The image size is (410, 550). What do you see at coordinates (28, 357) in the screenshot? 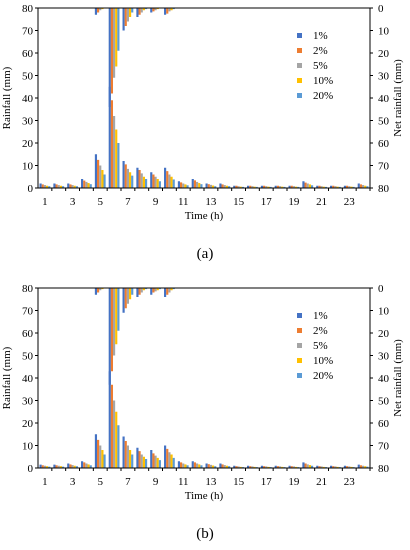
I see `y-tick-label: 50` at bounding box center [28, 357].